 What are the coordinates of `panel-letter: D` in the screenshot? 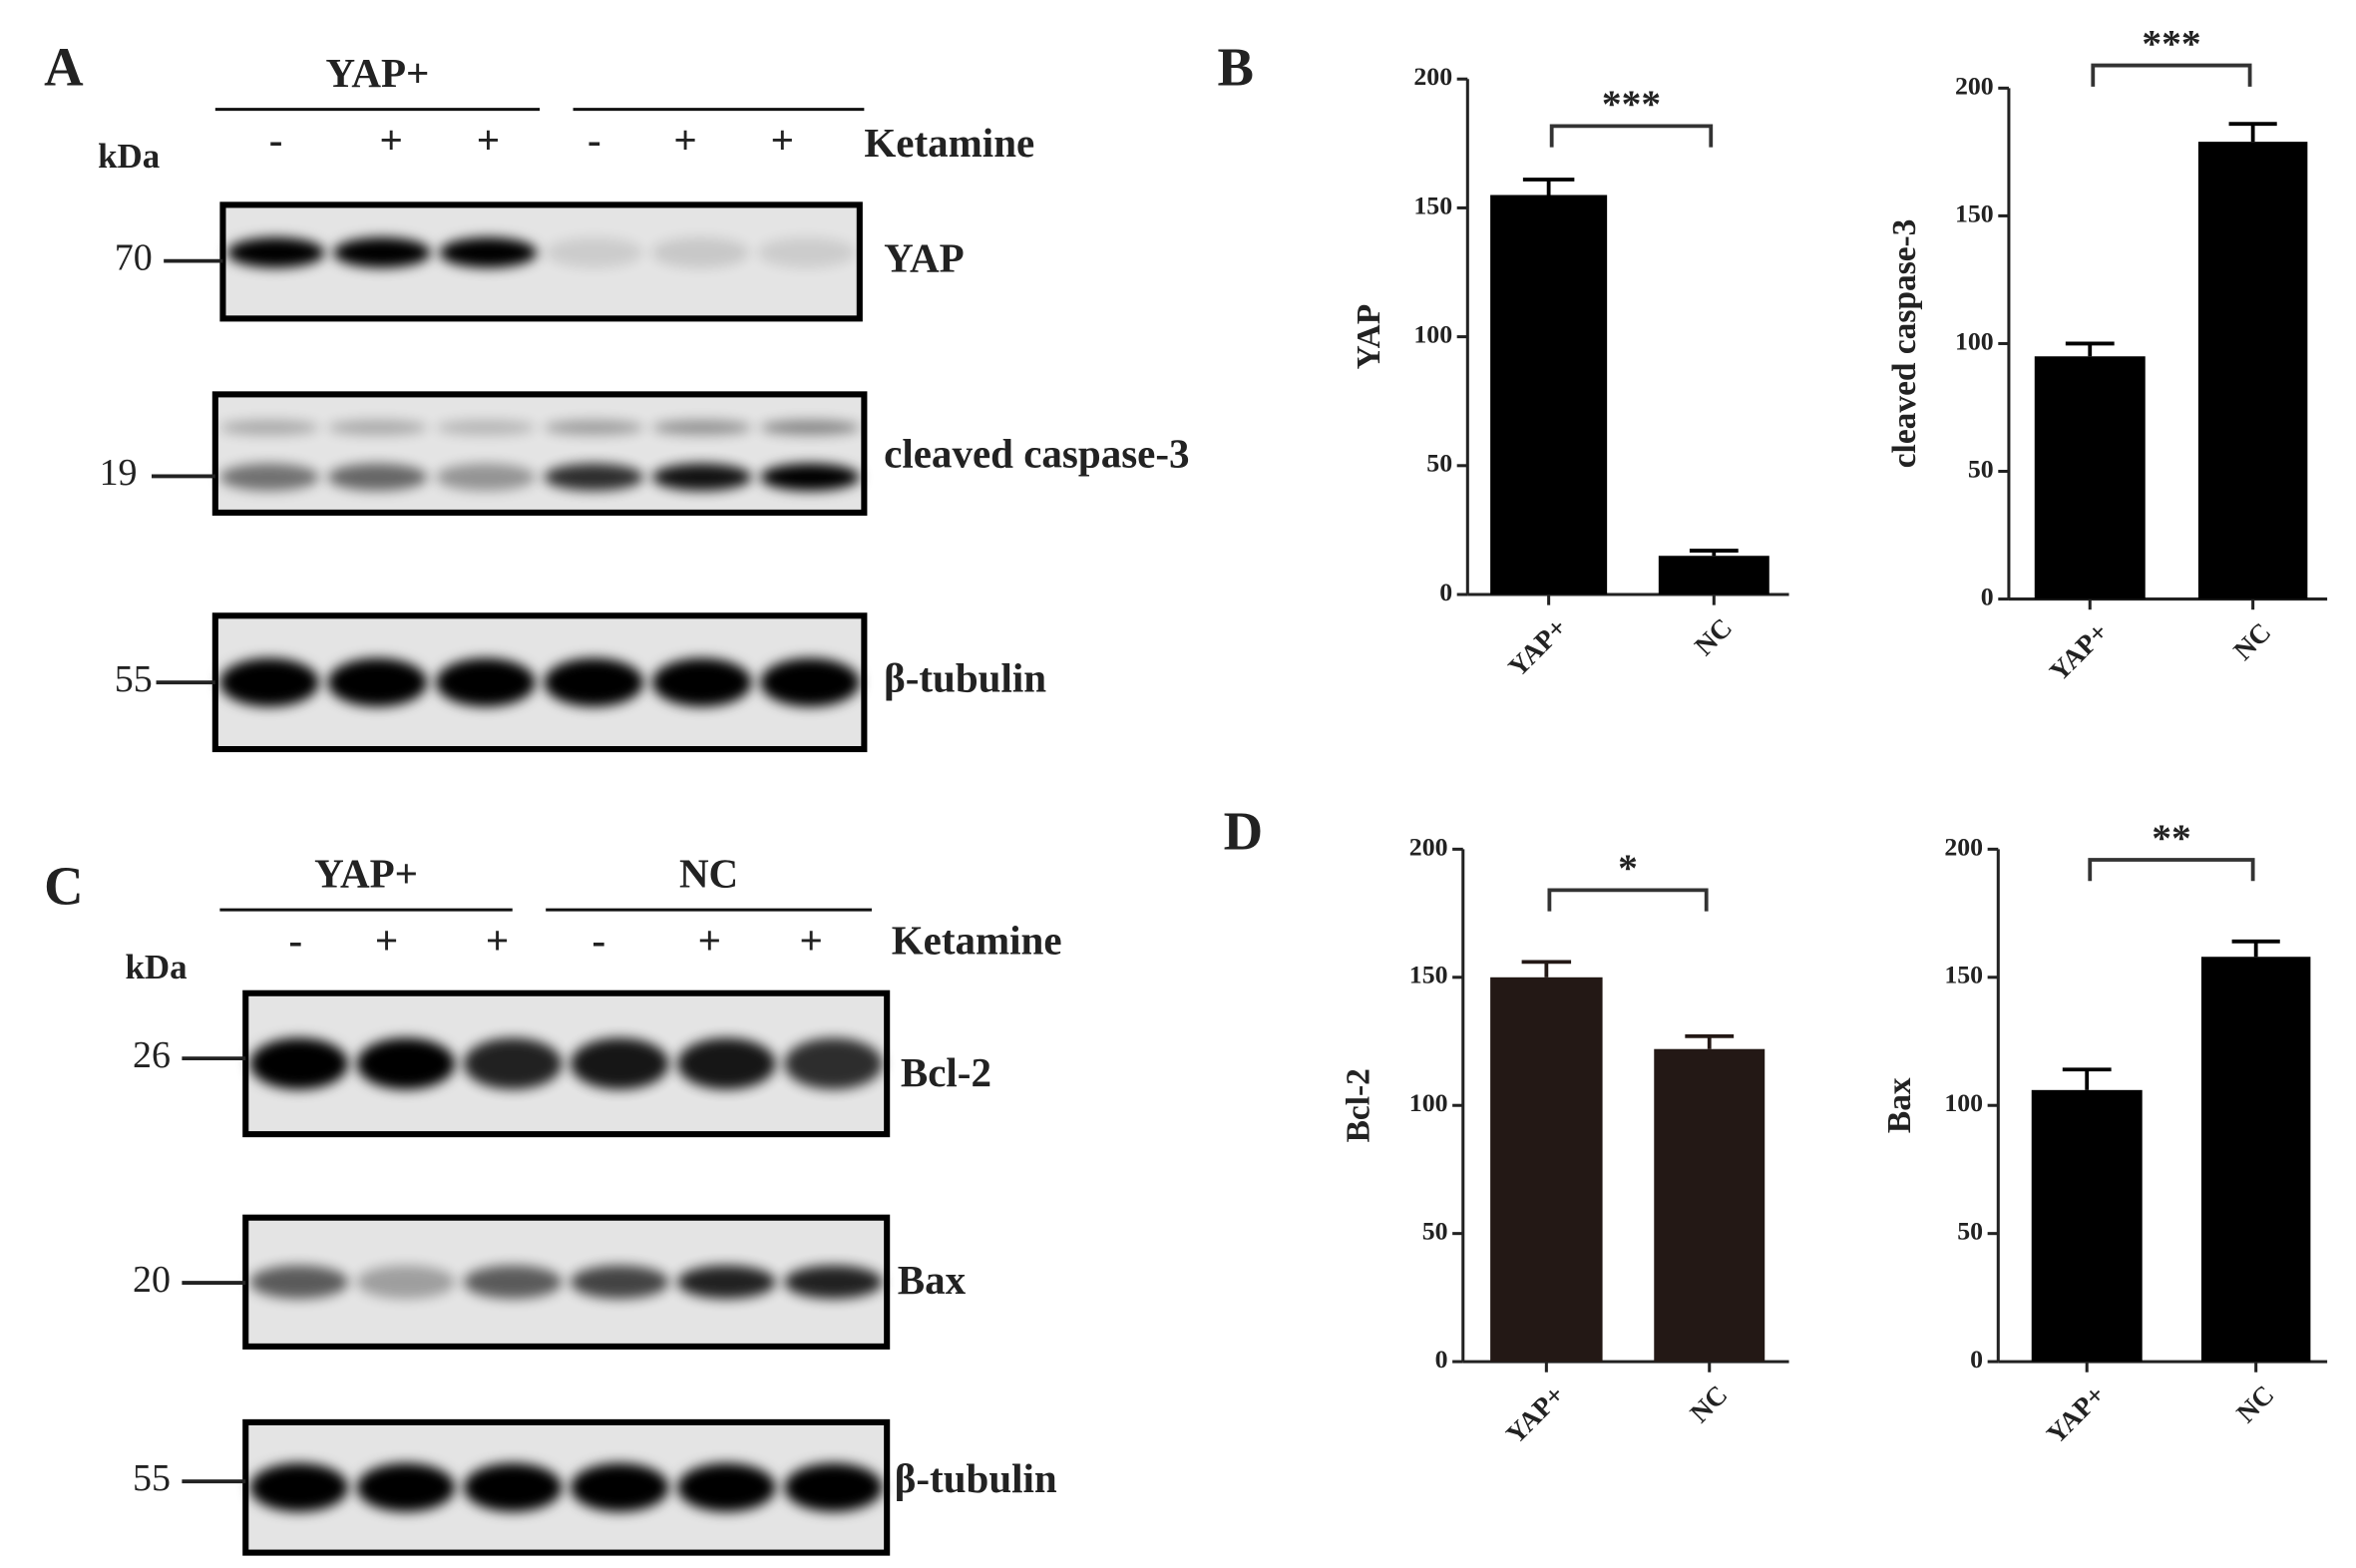 It's located at (1244, 832).